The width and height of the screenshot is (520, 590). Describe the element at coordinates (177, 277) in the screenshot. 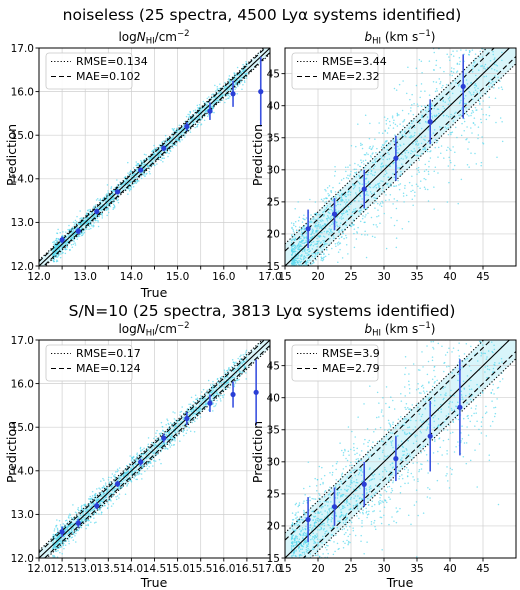

I see `x-tick-label: 15.0` at that location.